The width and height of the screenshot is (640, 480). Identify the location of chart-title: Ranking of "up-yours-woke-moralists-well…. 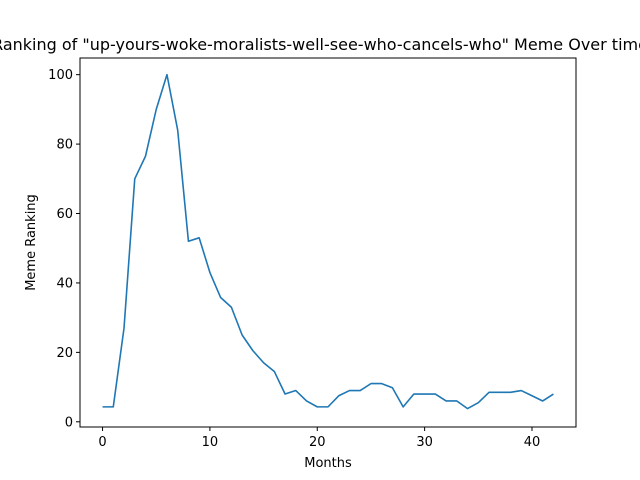
(320, 44).